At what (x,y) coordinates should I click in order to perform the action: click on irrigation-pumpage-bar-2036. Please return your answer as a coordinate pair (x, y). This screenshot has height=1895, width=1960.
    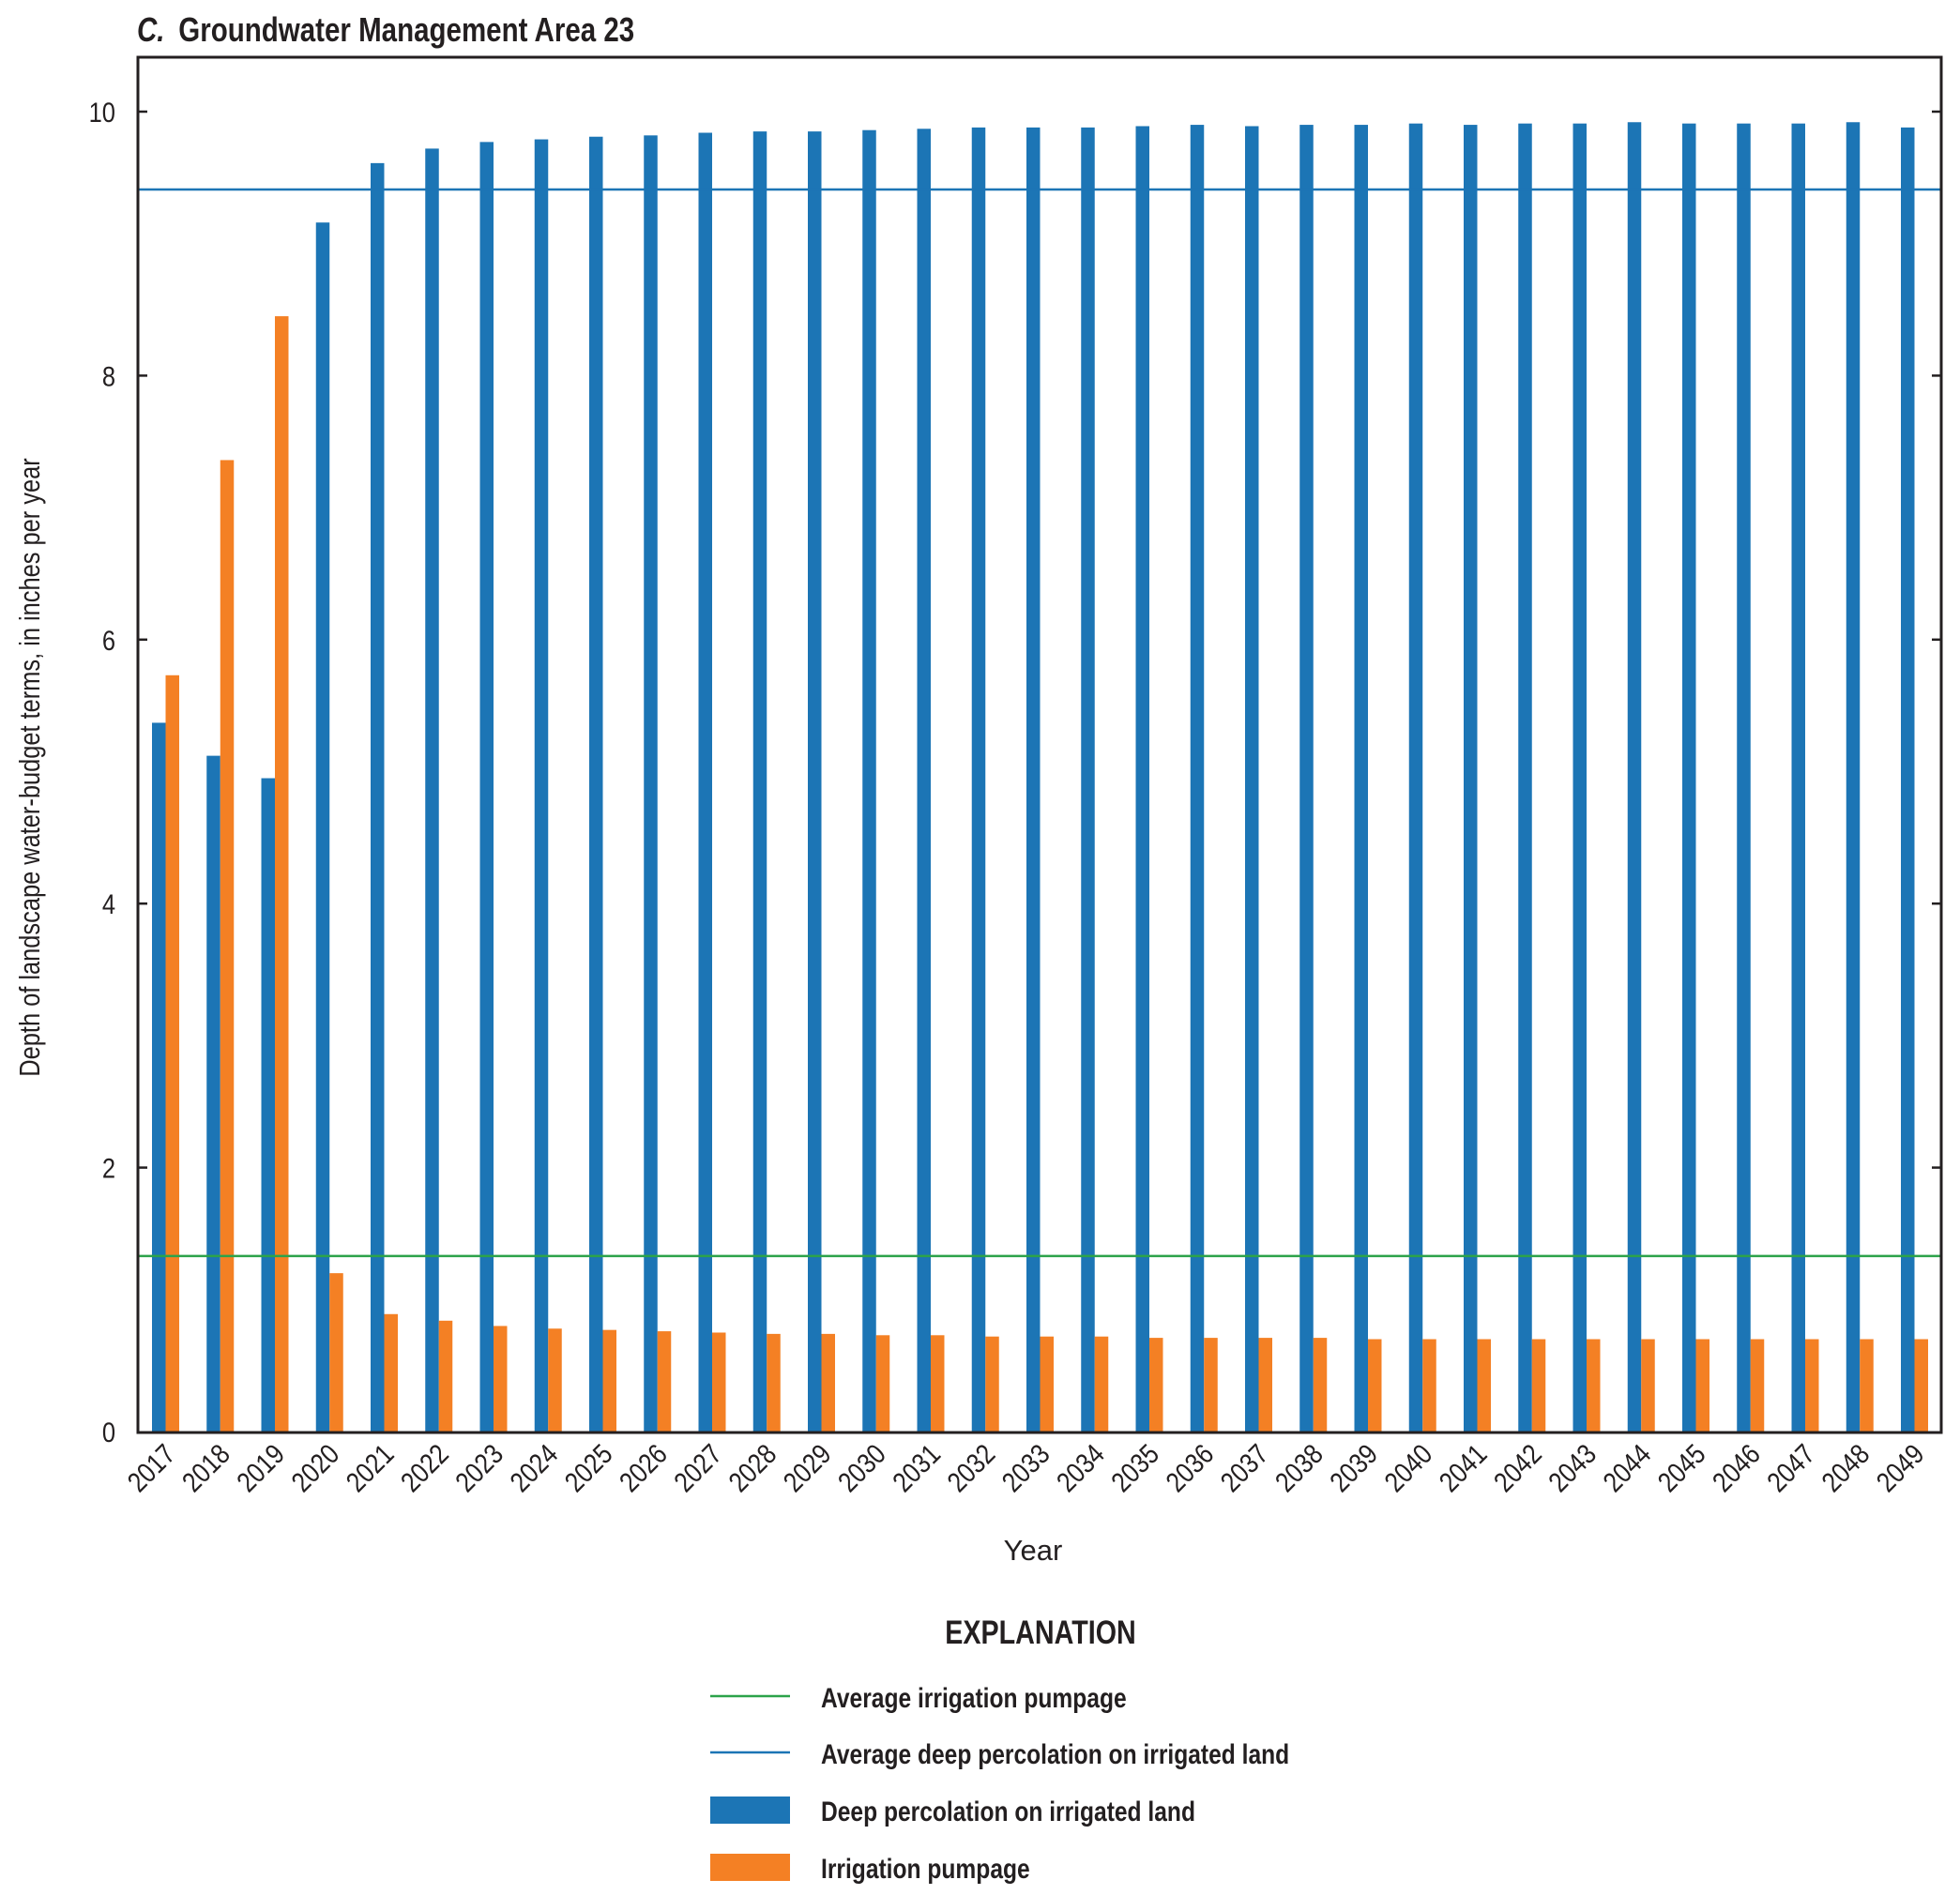
    Looking at the image, I should click on (1211, 1385).